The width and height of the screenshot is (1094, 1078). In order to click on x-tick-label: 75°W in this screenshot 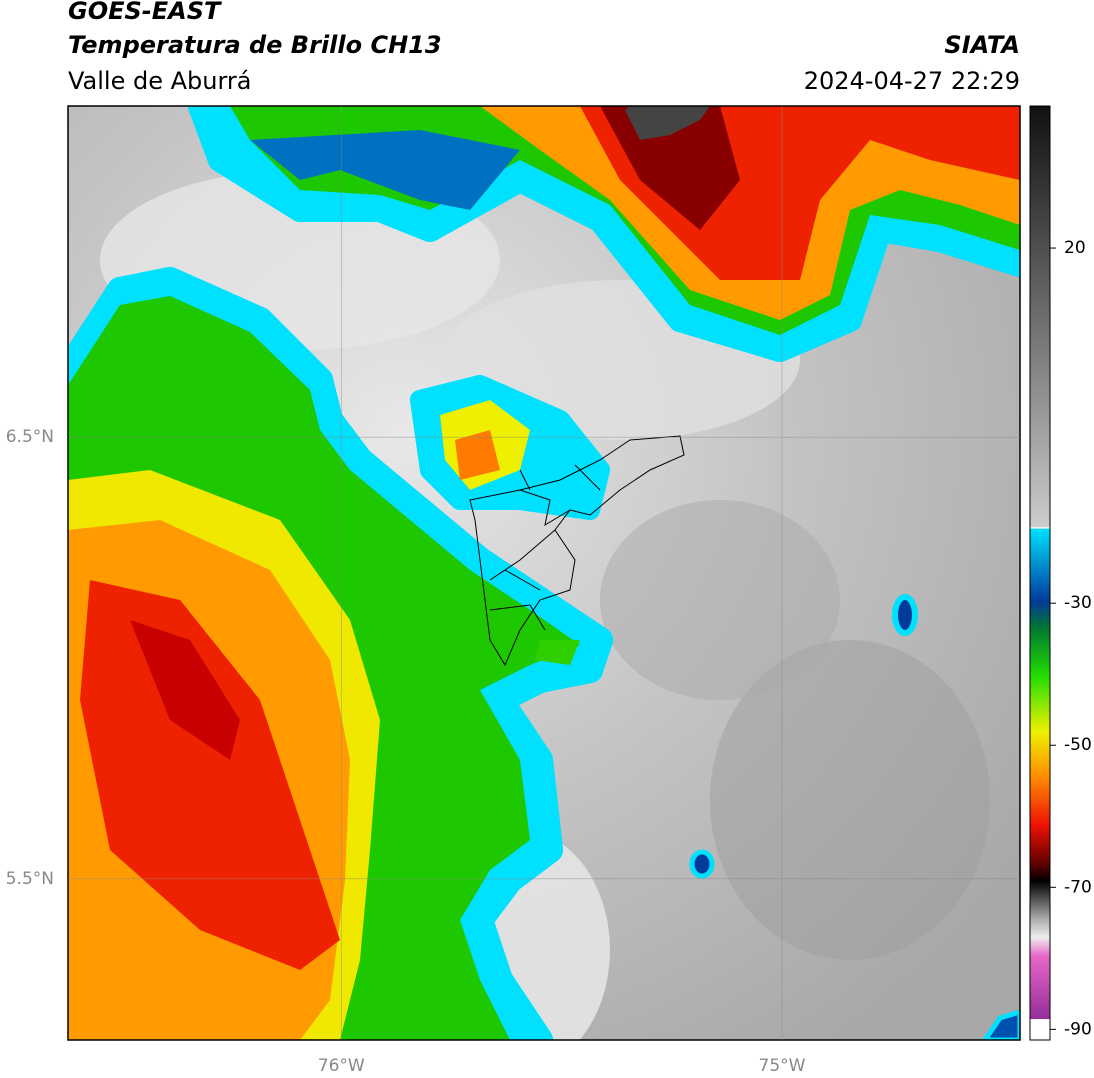, I will do `click(782, 1066)`.